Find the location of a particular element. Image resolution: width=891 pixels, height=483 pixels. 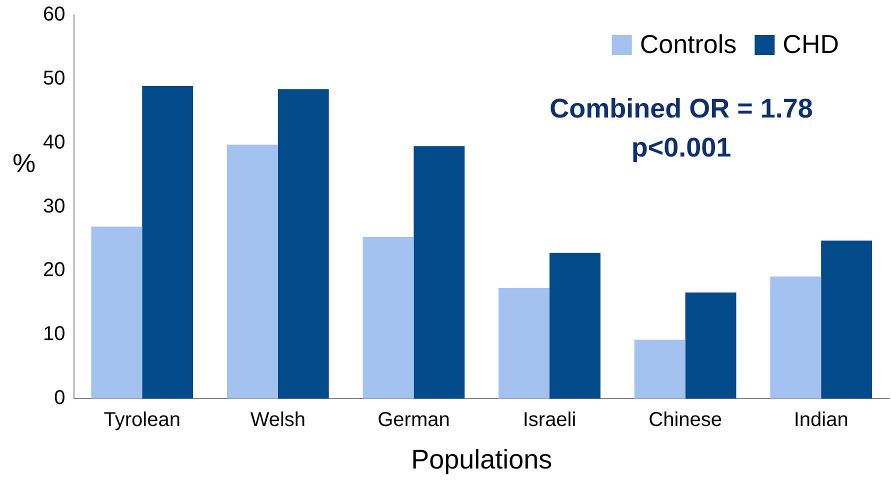

x-tick-label: Welsh is located at coordinates (278, 420).